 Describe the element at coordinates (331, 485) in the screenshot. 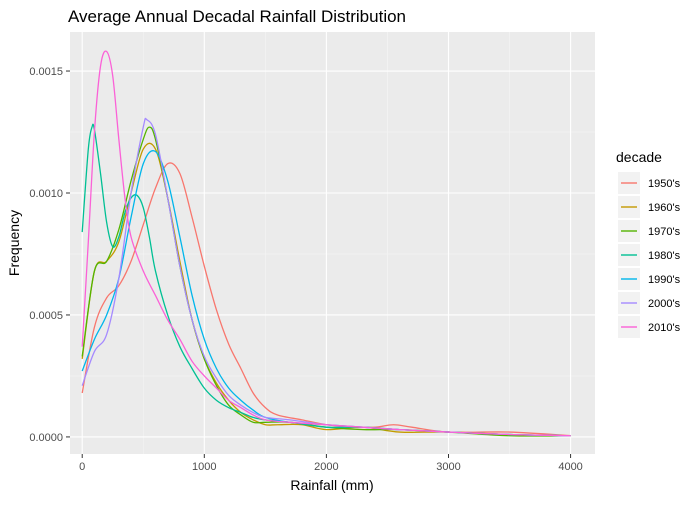

I see `x-axis-title: Rainfall (mm)` at that location.